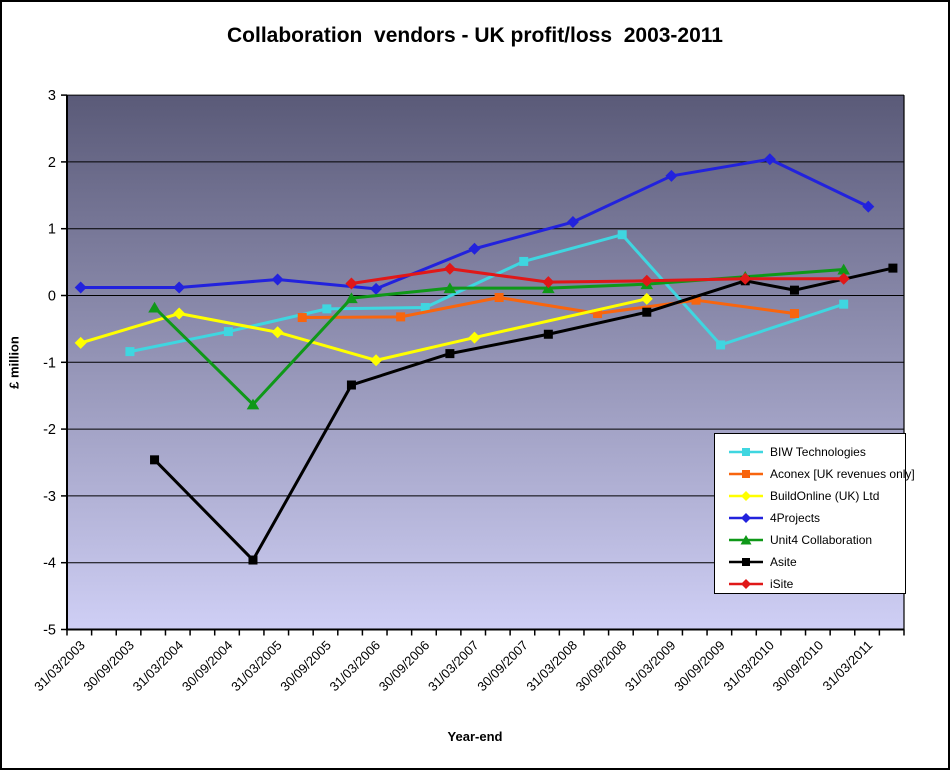  I want to click on legend-label: iSite, so click(782, 584).